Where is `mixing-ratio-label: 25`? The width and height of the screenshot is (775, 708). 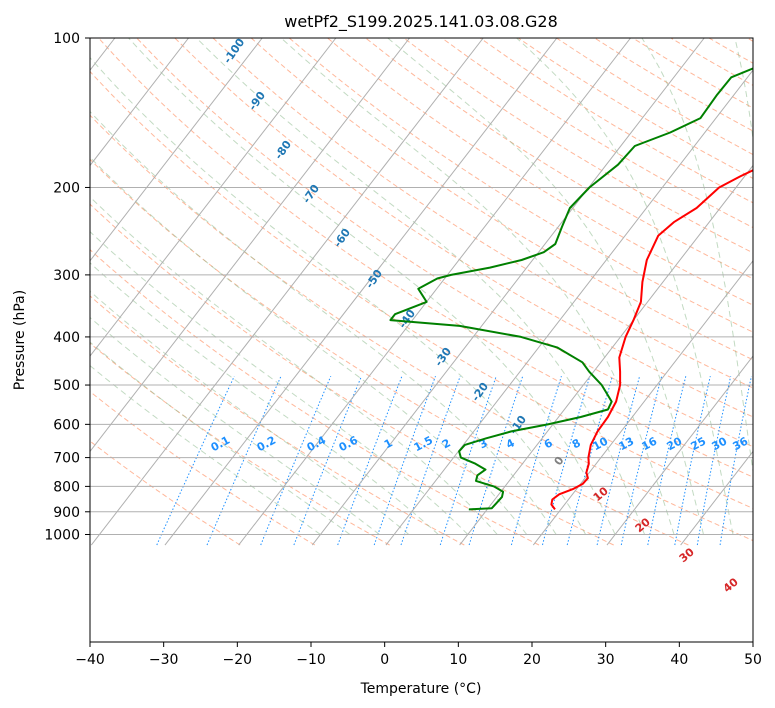
mixing-ratio-label: 25 is located at coordinates (699, 444).